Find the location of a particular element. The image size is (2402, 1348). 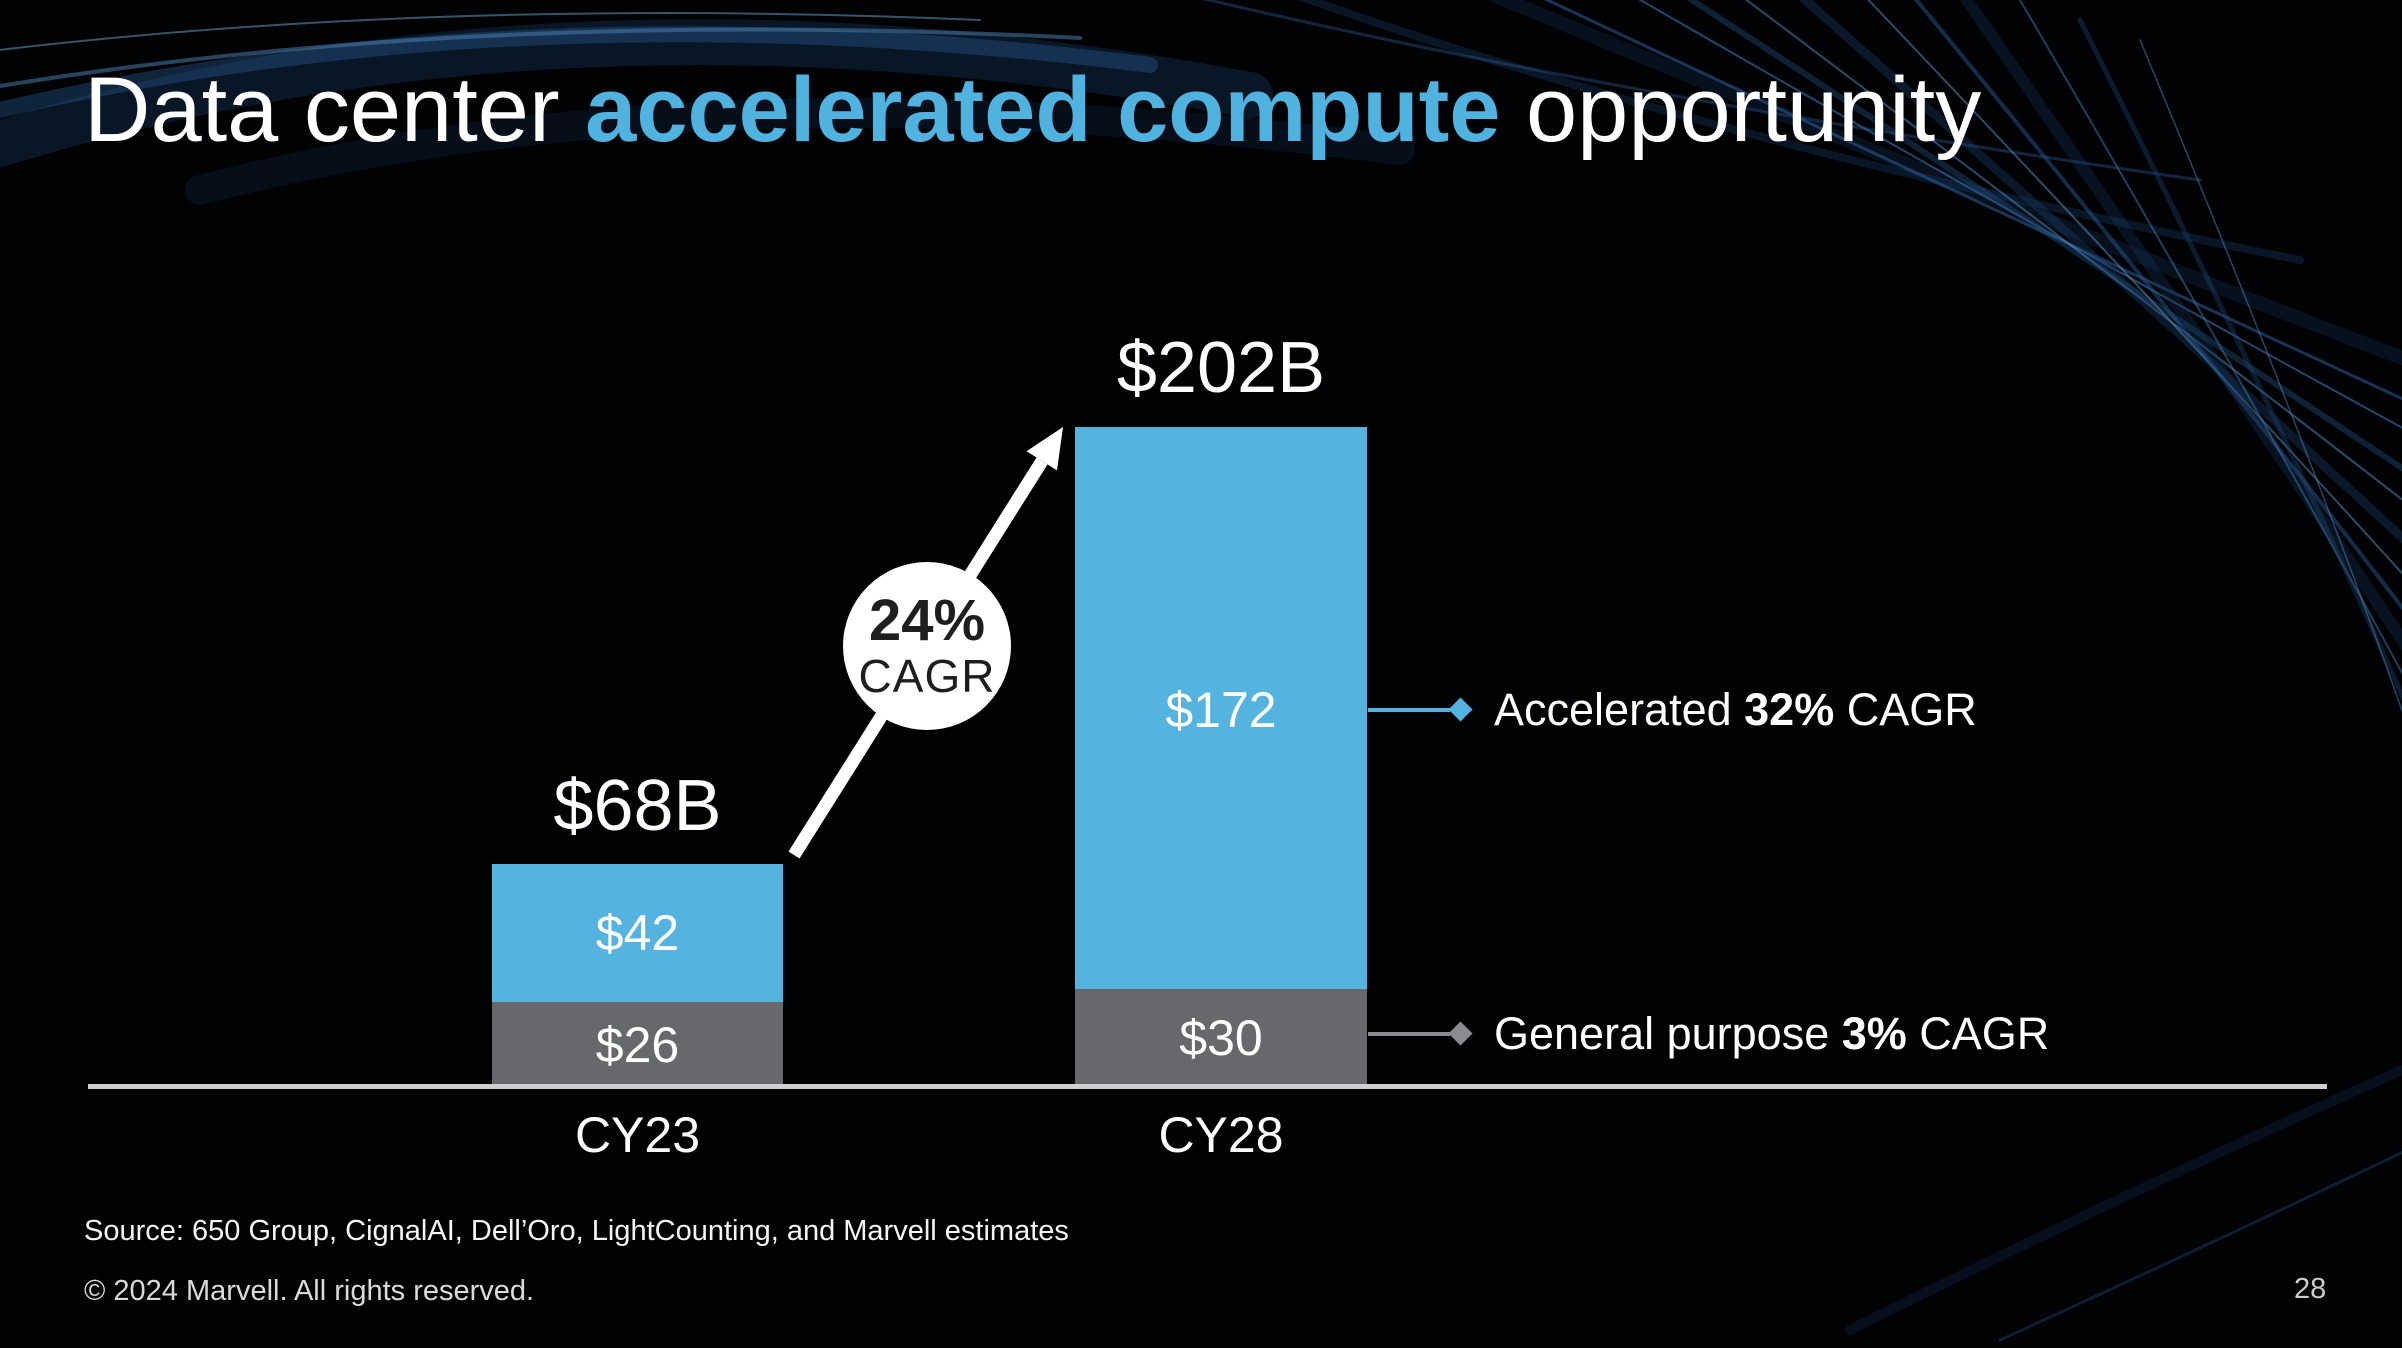

callout-general-pre: General purpose is located at coordinates (1668, 1033).